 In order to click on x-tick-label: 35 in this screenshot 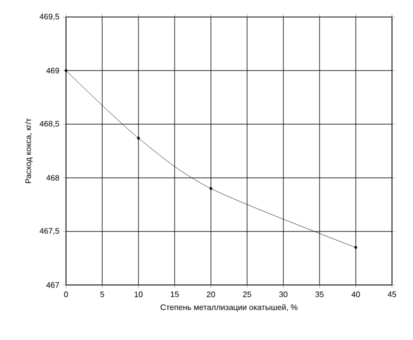, I will do `click(319, 295)`.